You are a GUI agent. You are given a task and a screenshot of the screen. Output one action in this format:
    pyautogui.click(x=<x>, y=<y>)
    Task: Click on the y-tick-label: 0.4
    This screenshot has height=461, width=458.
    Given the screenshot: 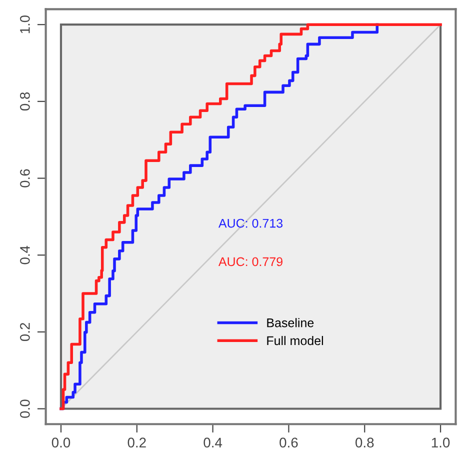 What is the action you would take?
    pyautogui.click(x=25, y=255)
    